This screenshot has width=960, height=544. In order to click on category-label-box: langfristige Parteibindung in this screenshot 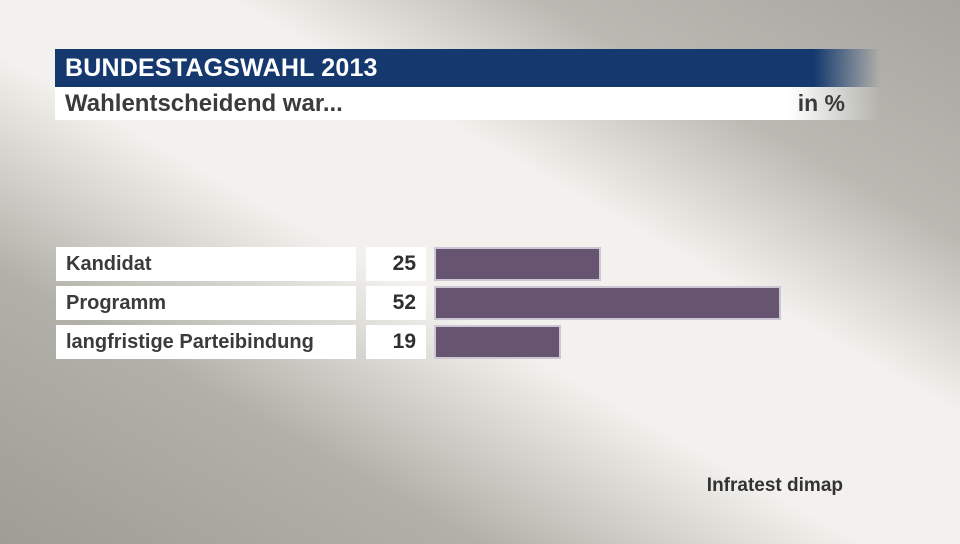, I will do `click(206, 342)`.